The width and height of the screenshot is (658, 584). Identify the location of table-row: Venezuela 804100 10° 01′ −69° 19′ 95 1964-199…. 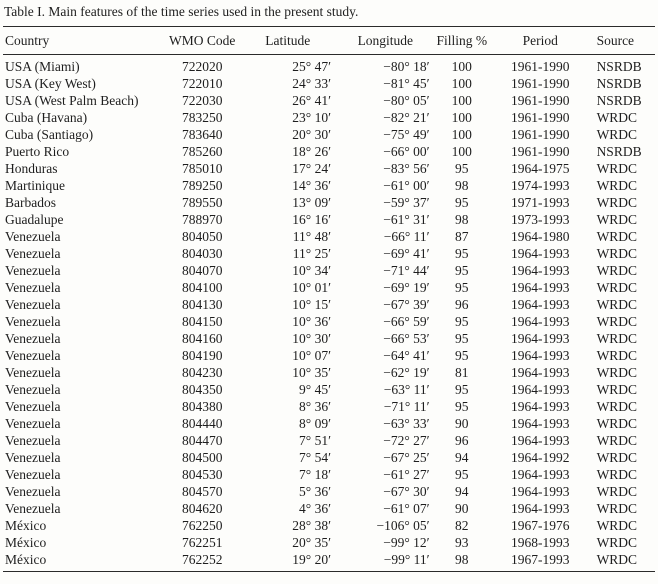
(329, 287).